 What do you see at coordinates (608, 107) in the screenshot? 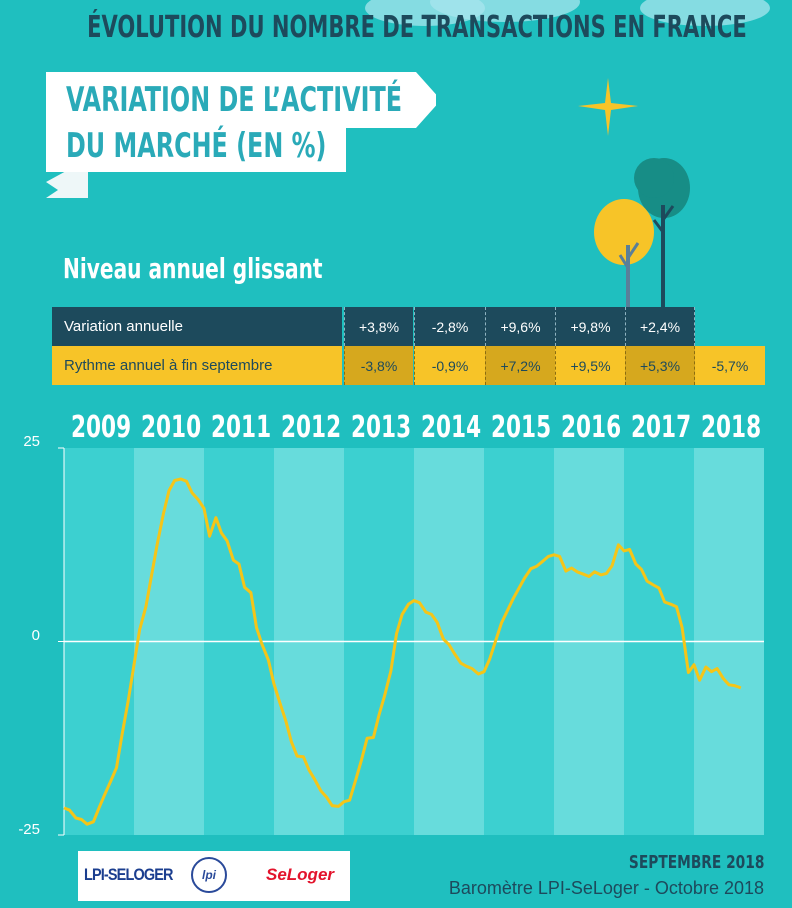
I see `star-icon` at bounding box center [608, 107].